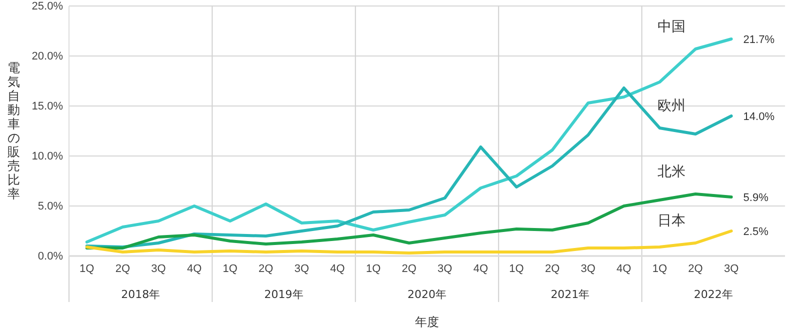 Image resolution: width=800 pixels, height=330 pixels. I want to click on series-label: 日本, so click(672, 221).